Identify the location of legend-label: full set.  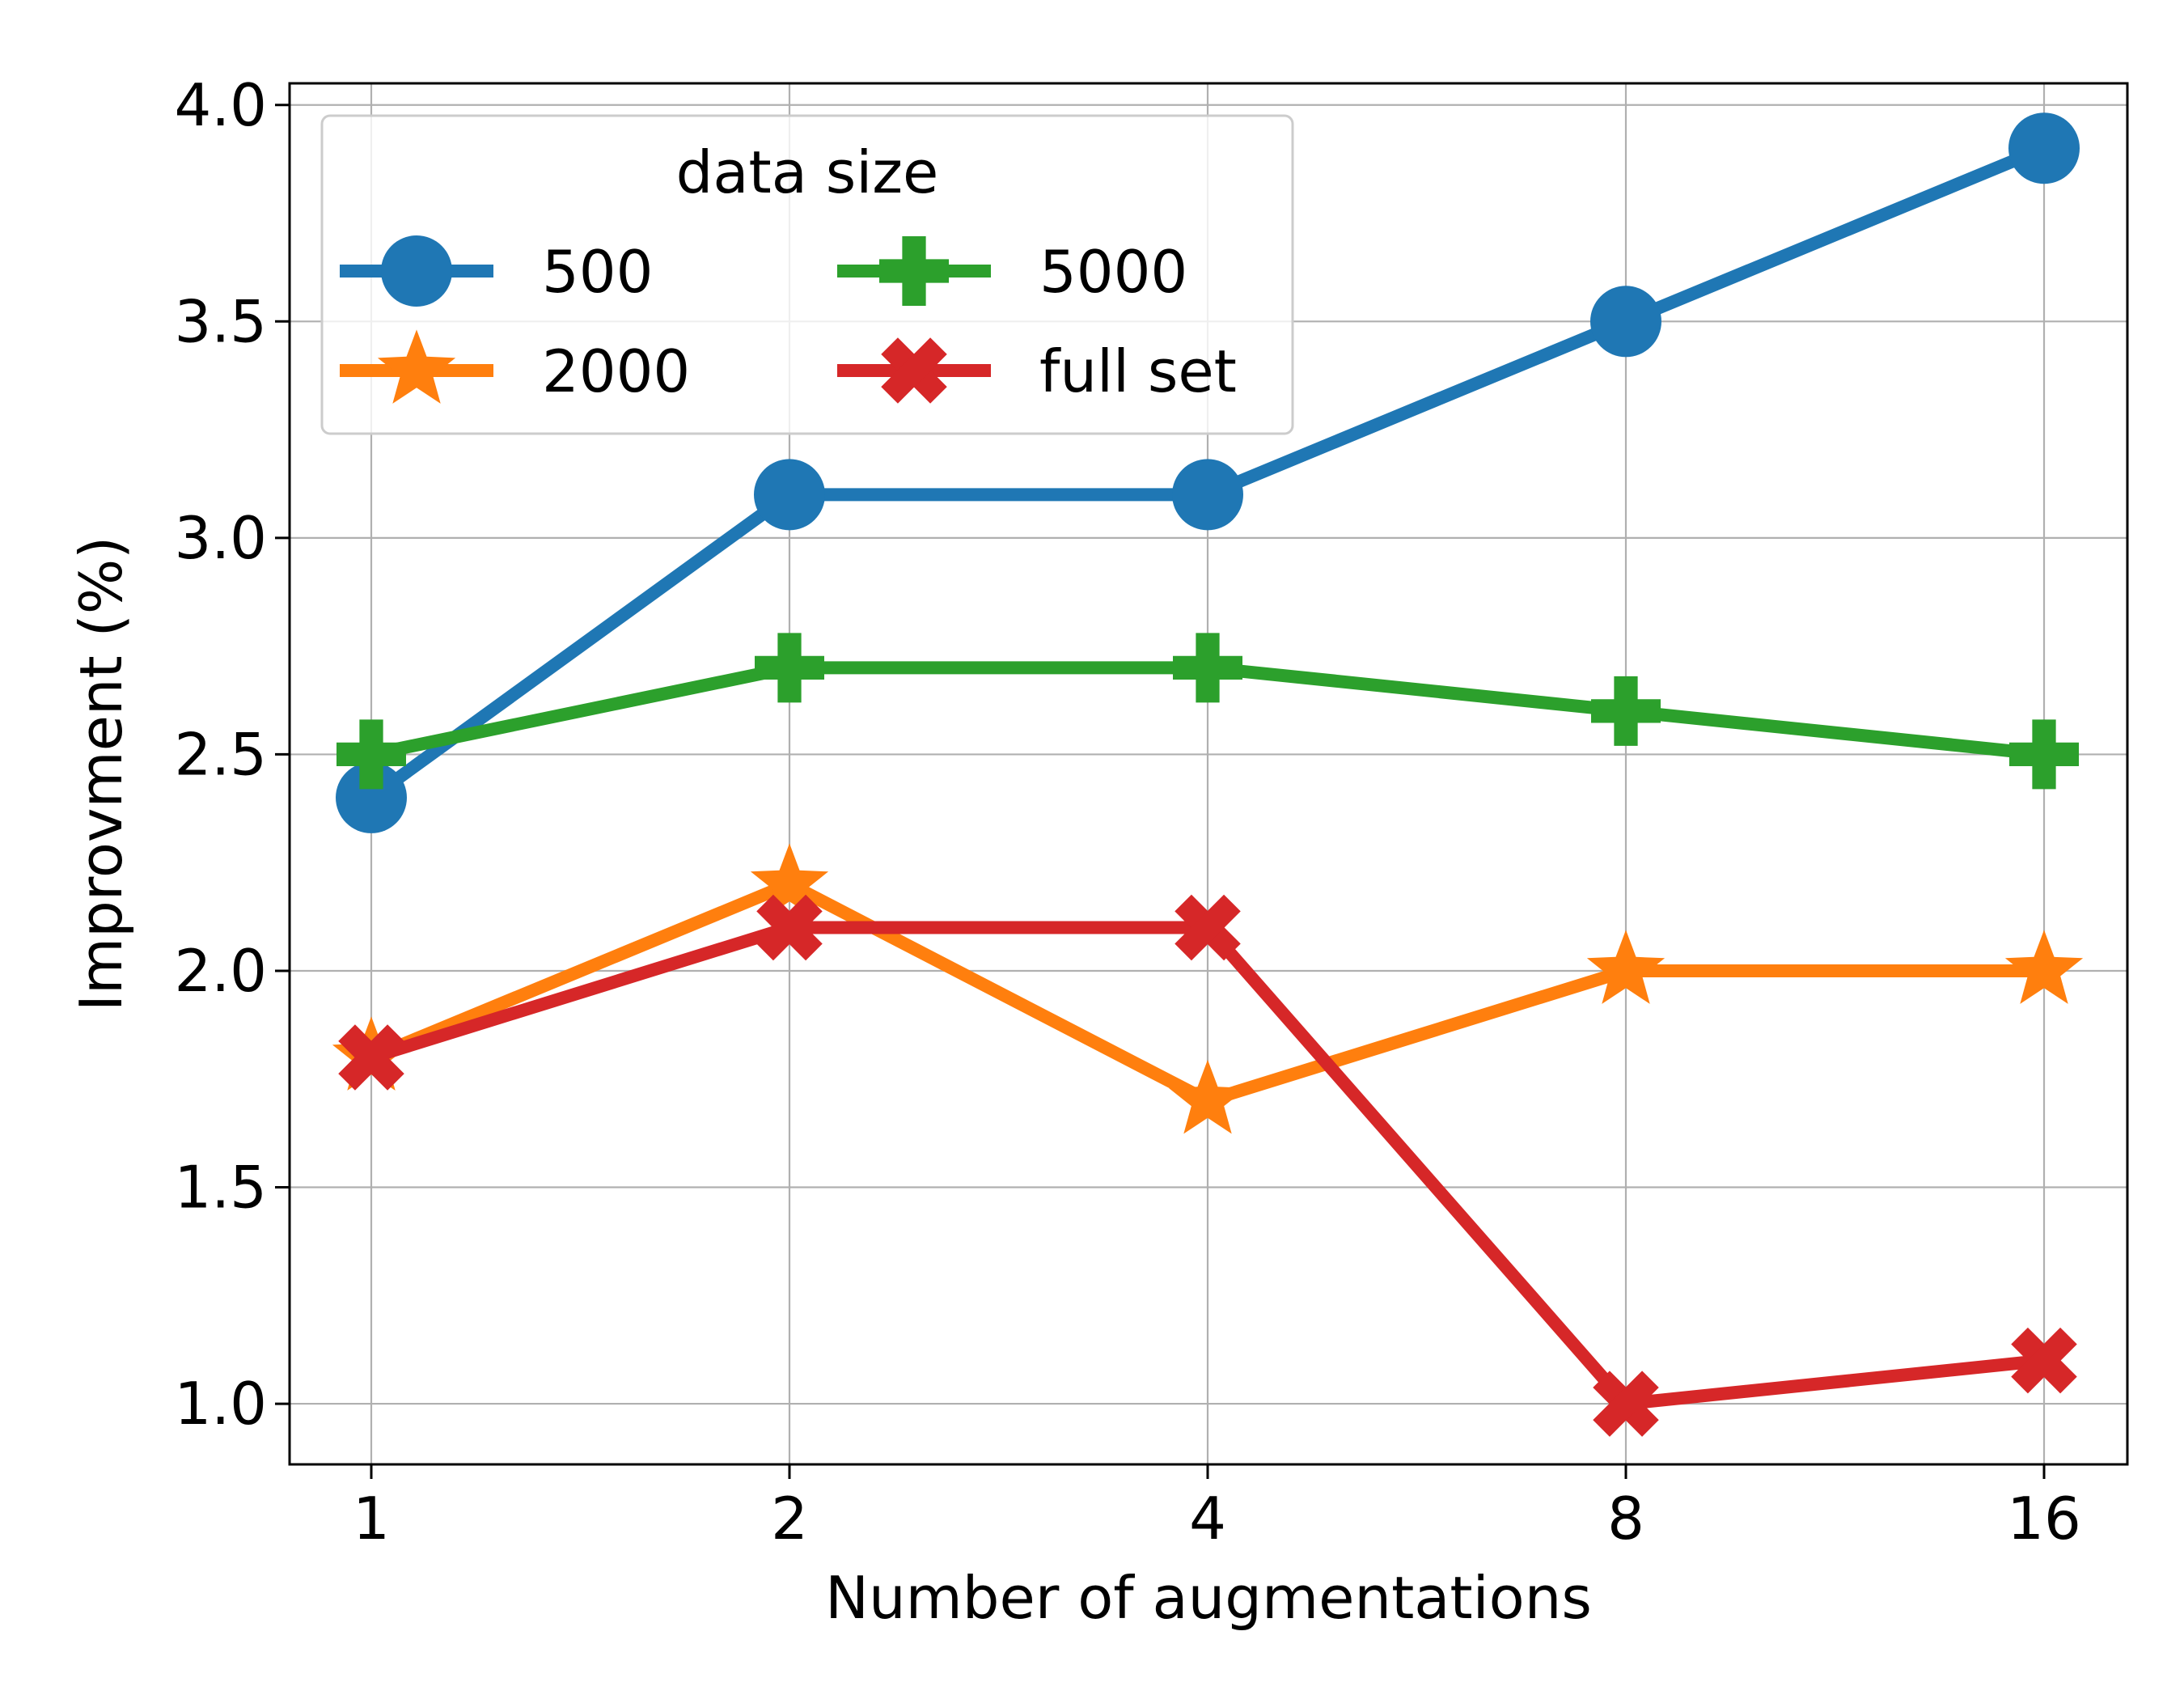
(1138, 371).